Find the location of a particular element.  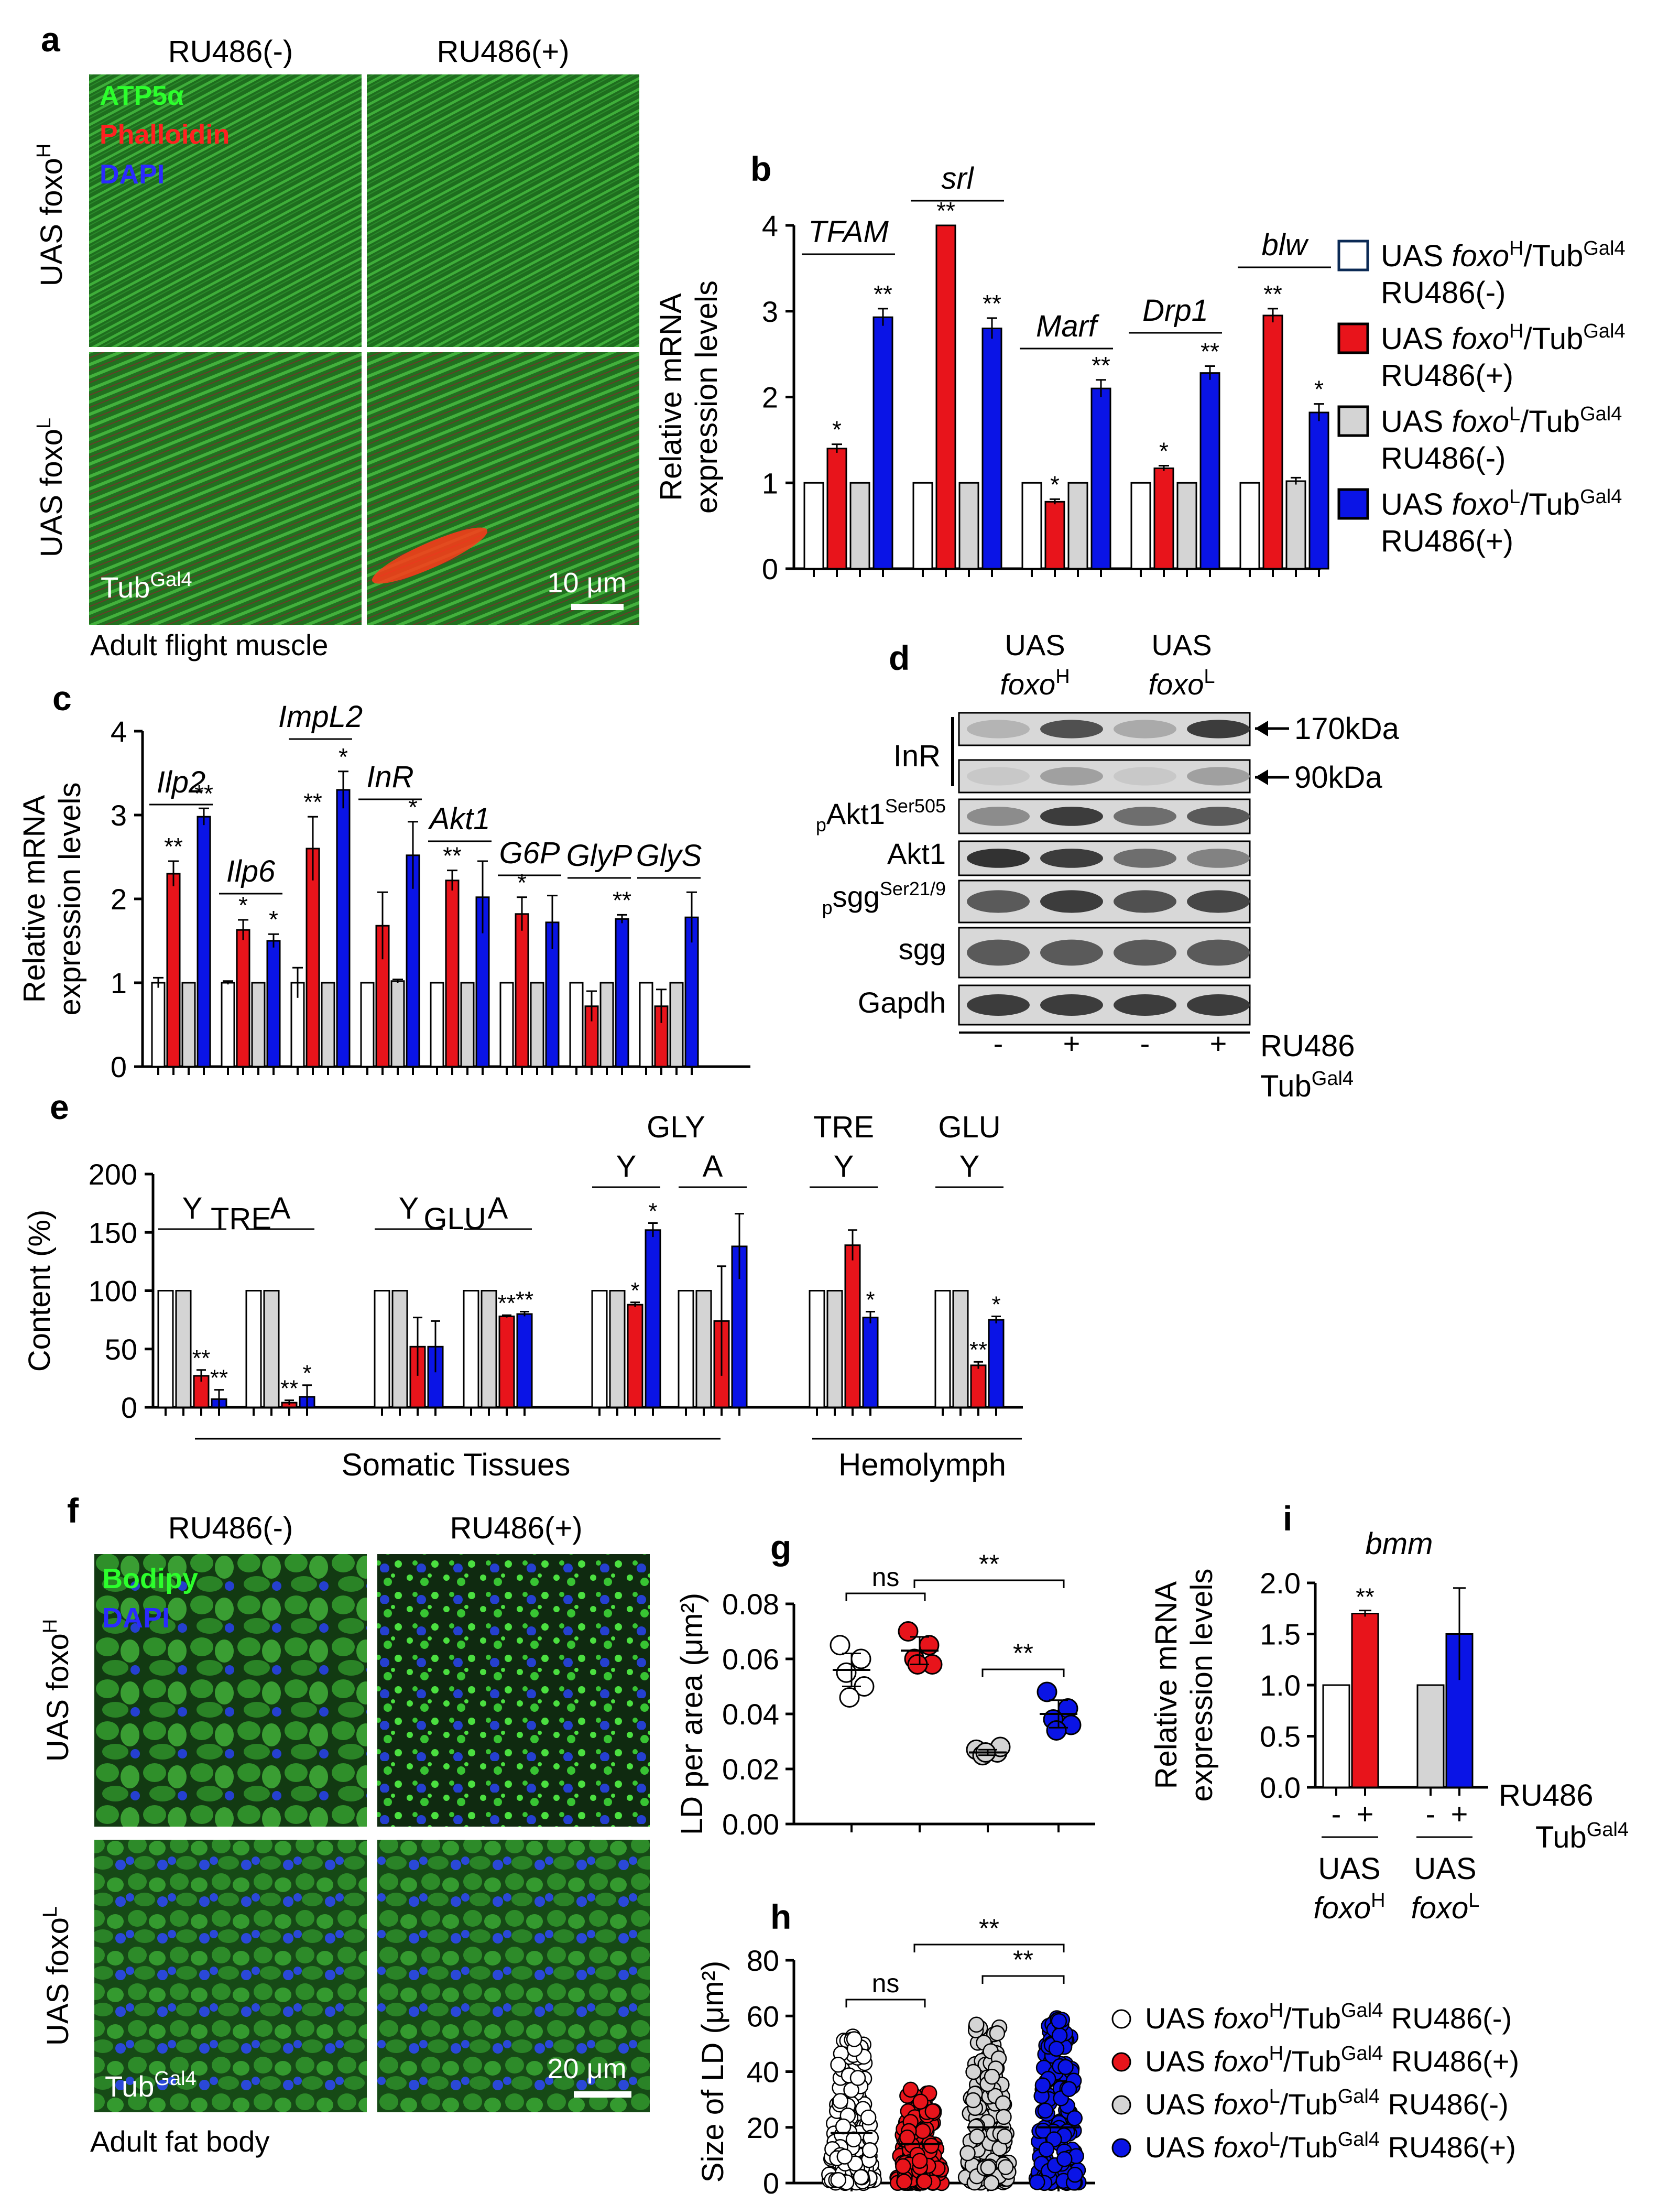

chart-c-sig-1-1: * is located at coordinates (243, 906).